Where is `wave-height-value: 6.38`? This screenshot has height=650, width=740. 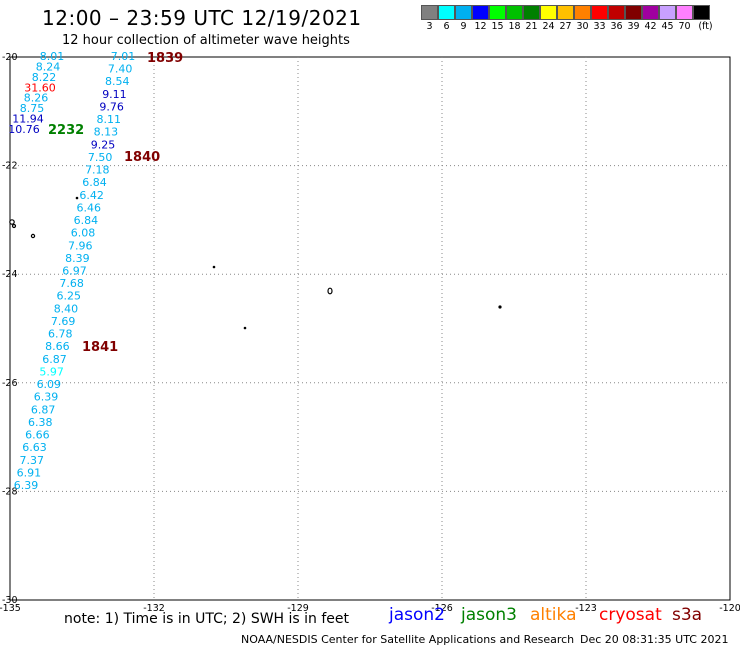
wave-height-value: 6.38 is located at coordinates (40, 422).